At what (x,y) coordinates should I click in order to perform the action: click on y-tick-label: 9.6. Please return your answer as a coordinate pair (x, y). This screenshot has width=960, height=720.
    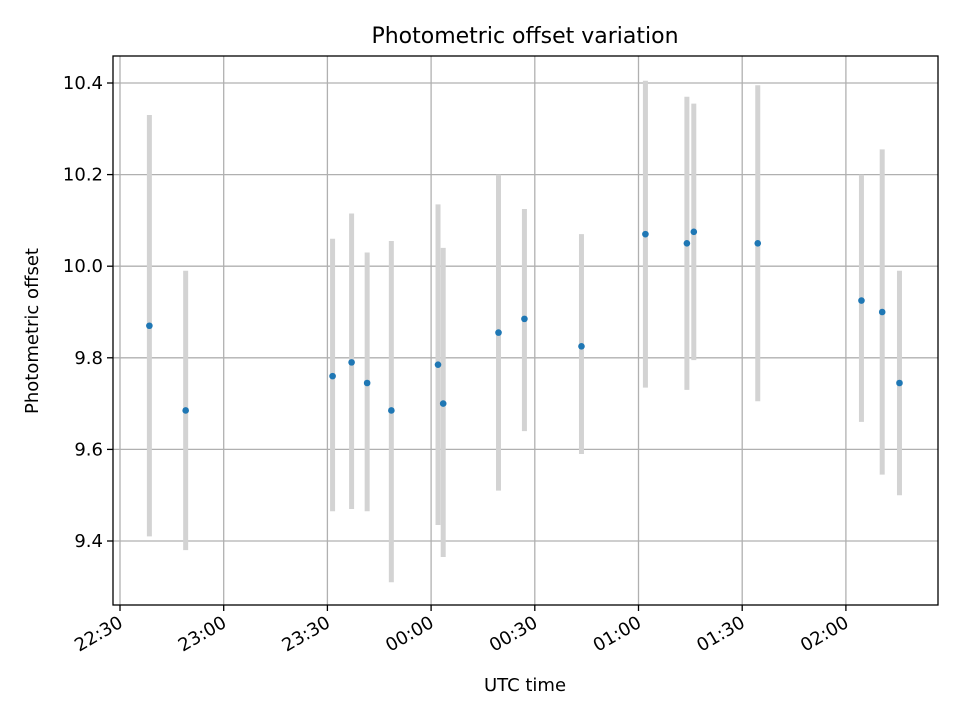
    Looking at the image, I should click on (88, 449).